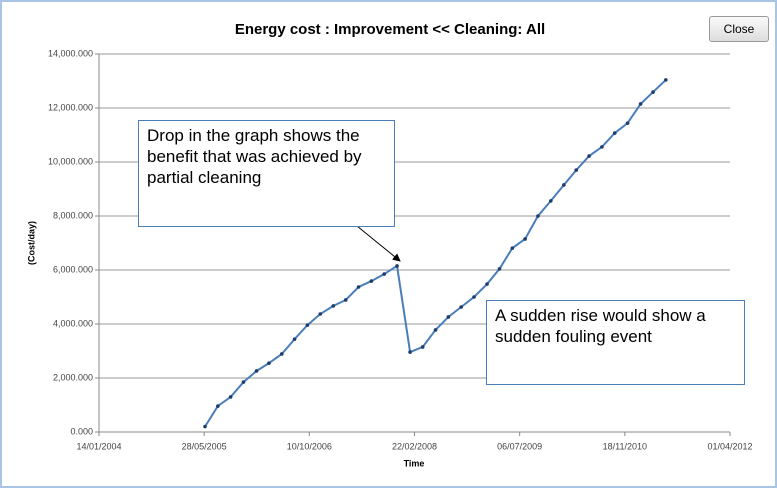 The height and width of the screenshot is (490, 777). What do you see at coordinates (70, 53) in the screenshot?
I see `y-tick-label: 14,000.000` at bounding box center [70, 53].